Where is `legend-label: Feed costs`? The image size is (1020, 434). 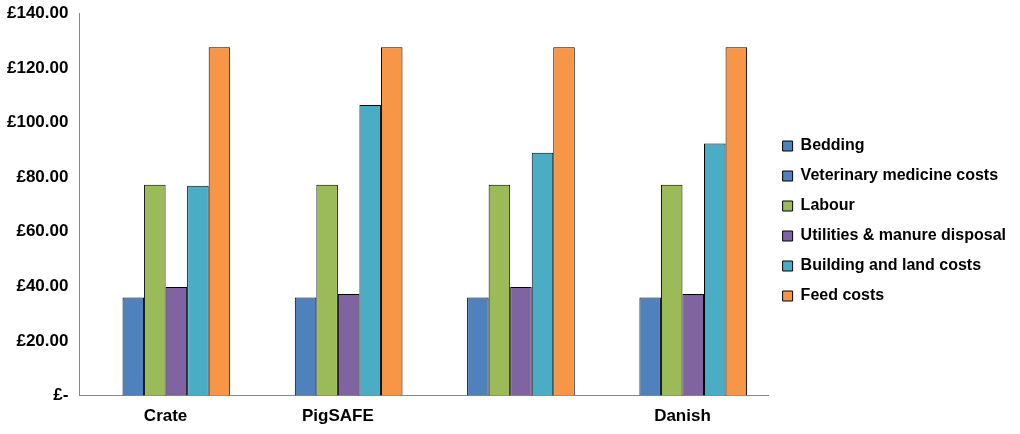 legend-label: Feed costs is located at coordinates (842, 295).